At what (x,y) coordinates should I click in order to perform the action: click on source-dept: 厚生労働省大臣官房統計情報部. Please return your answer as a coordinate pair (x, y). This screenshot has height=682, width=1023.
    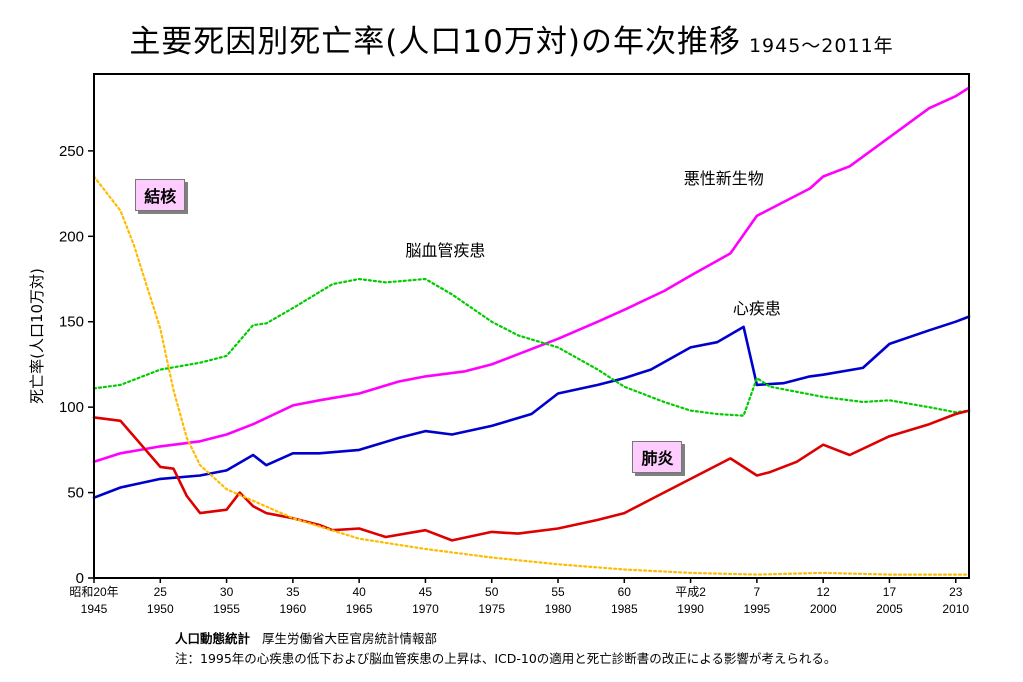
    Looking at the image, I should click on (350, 638).